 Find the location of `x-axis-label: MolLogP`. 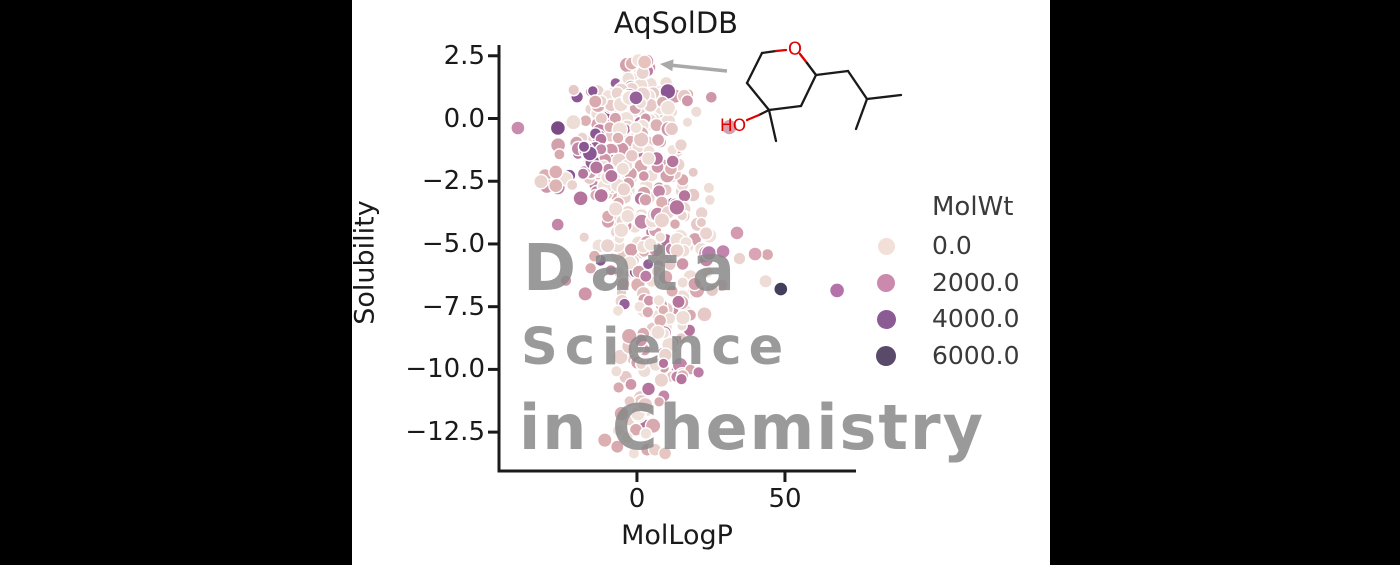

x-axis-label: MolLogP is located at coordinates (677, 535).